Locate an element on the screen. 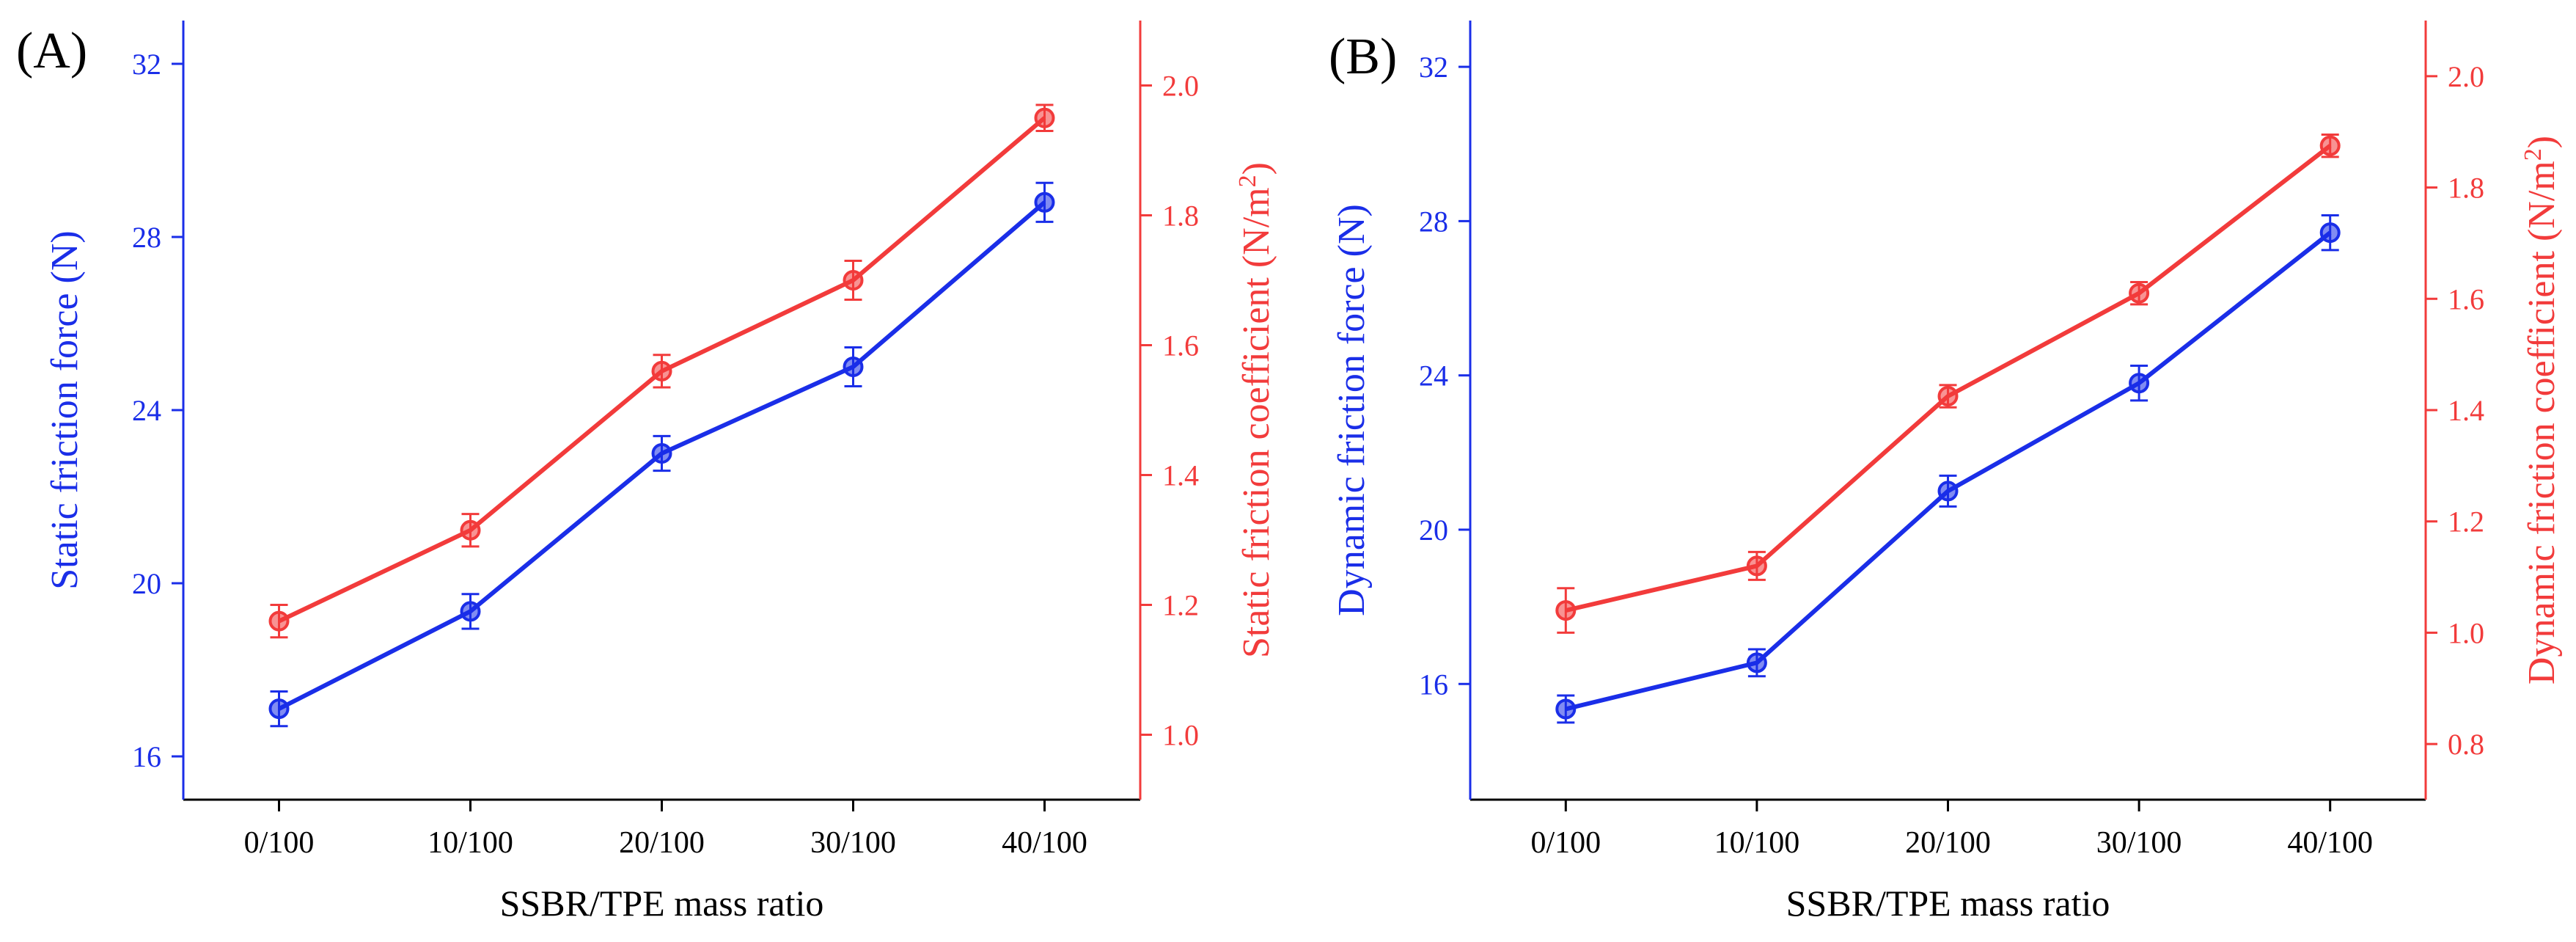 The height and width of the screenshot is (942, 2576). panel-label: (A) is located at coordinates (52, 51).